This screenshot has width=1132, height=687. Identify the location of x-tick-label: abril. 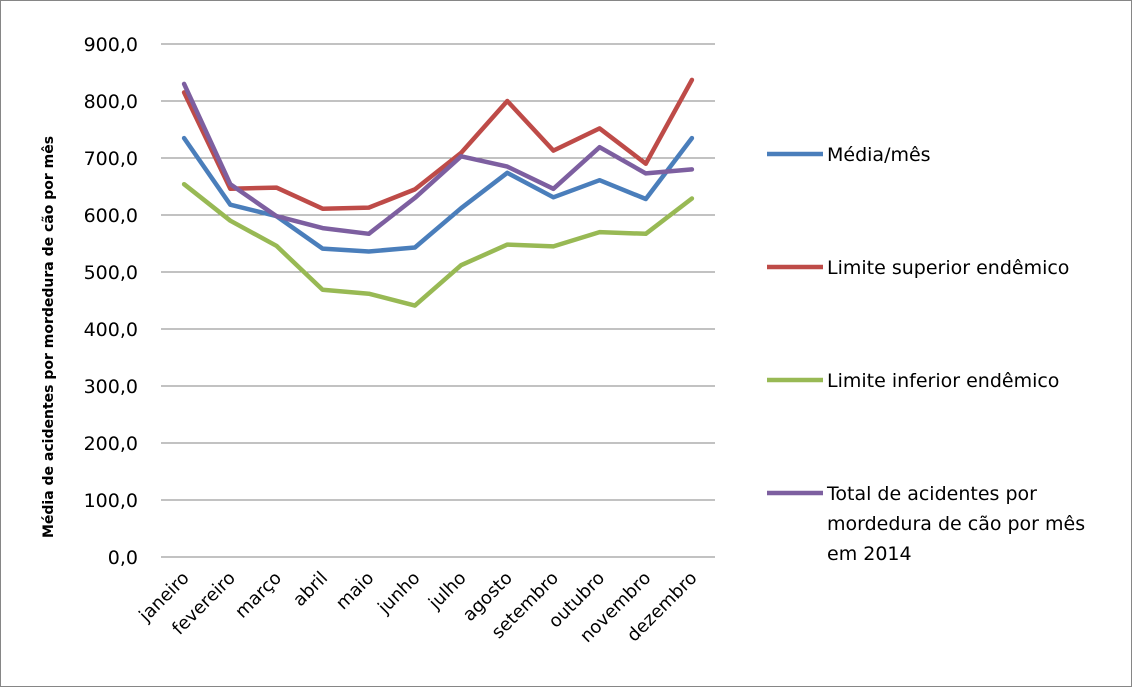
(310, 589).